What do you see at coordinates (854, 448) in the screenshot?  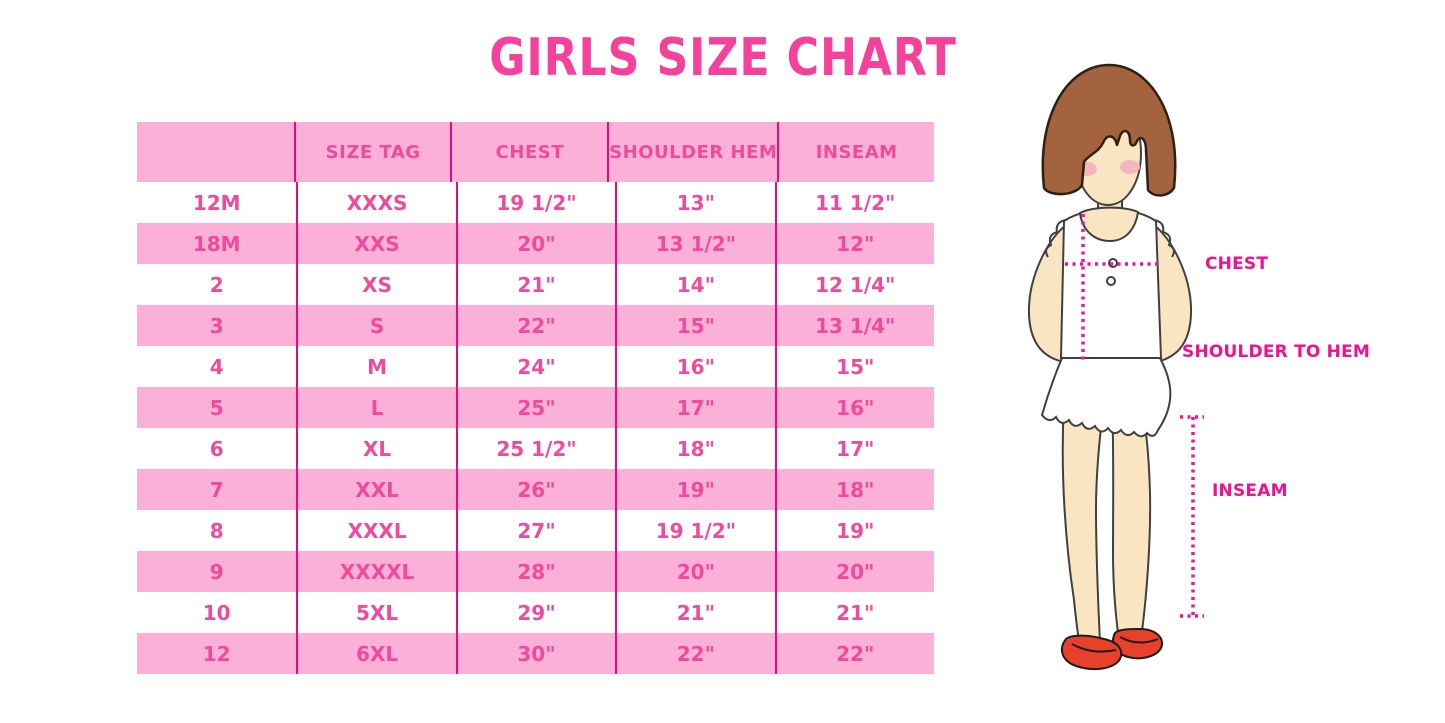 I see `cell-inseam: 17"` at bounding box center [854, 448].